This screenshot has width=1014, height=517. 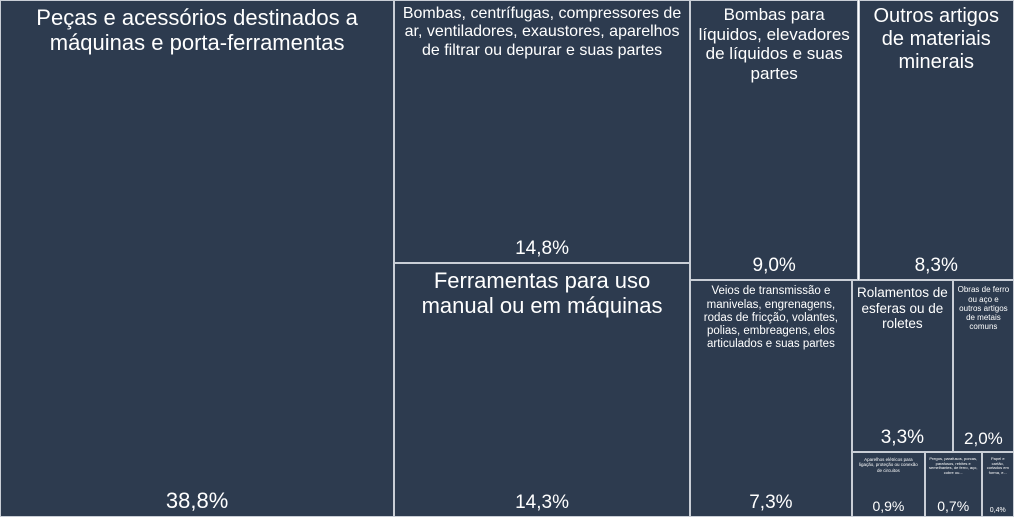 I want to click on tile-value: 38,8%, so click(x=197, y=500).